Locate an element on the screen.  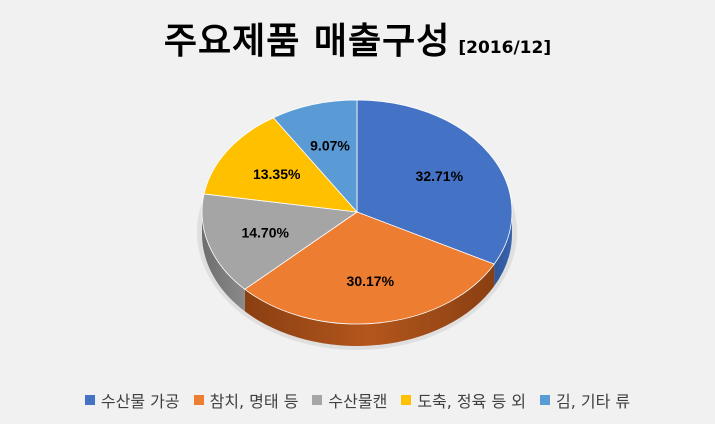
data-label-수산물-가공: 32.71% is located at coordinates (440, 176).